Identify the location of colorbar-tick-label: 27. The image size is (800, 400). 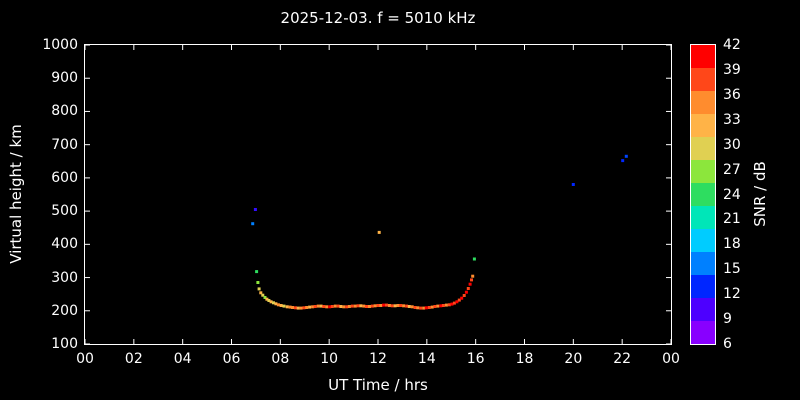
(732, 169).